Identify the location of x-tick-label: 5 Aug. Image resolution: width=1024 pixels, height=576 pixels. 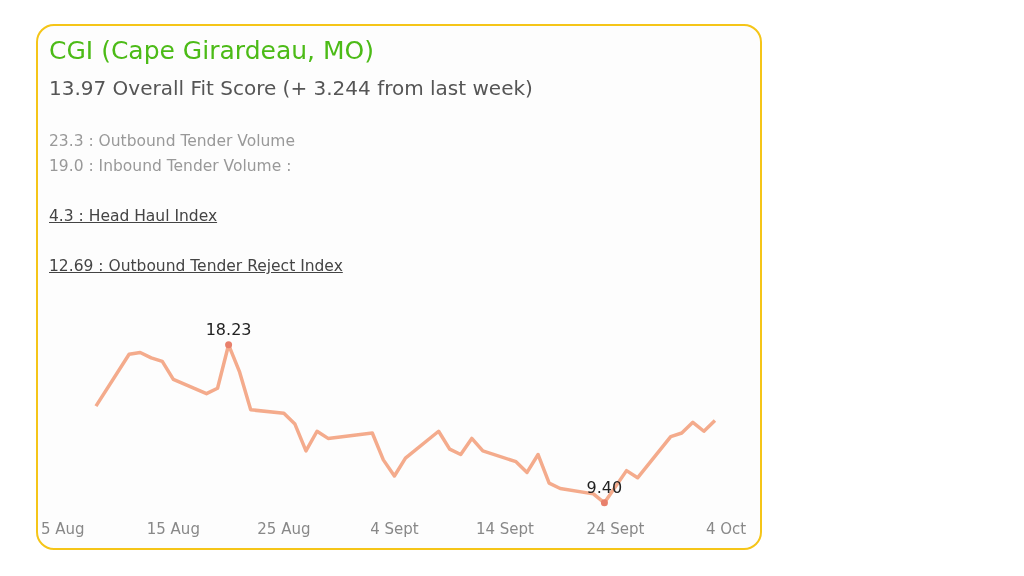
(63, 528).